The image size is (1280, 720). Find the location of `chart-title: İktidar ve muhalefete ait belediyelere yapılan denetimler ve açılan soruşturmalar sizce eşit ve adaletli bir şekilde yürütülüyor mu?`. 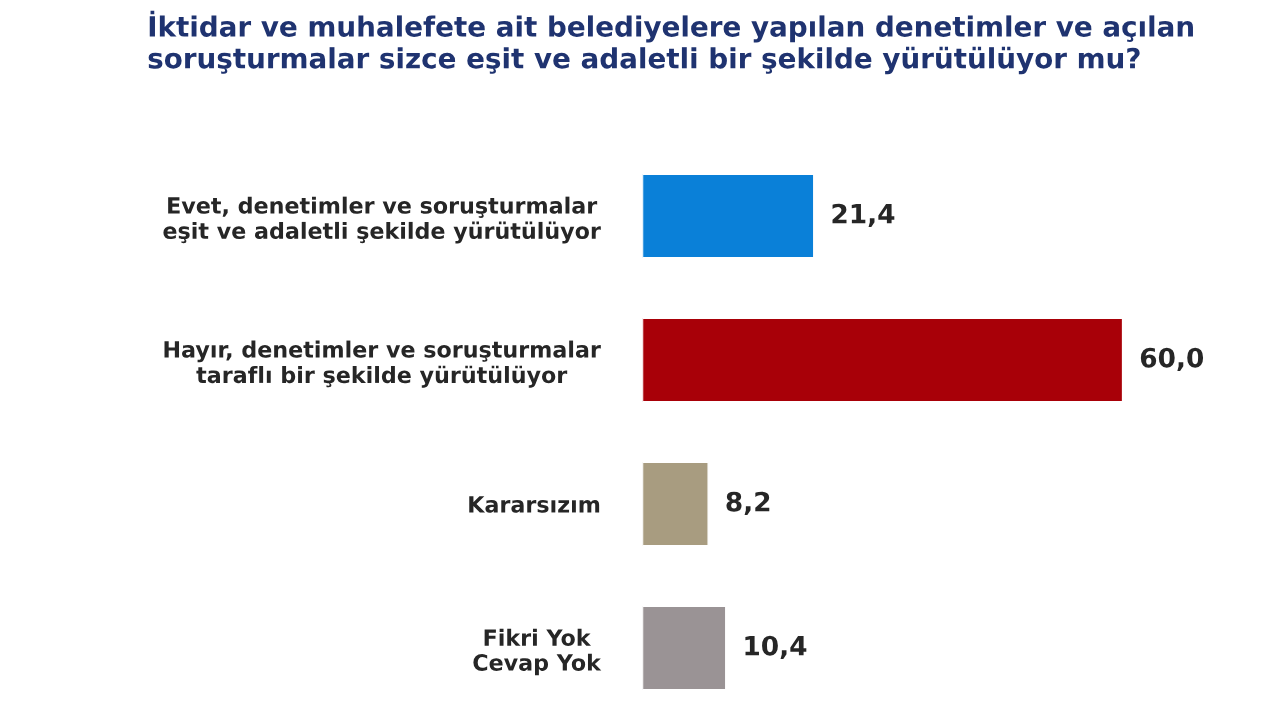

chart-title: İktidar ve muhalefete ait belediyelere yapılan denetimler ve açılan soruşturmalar sizce eşit ve adaletli bir şekilde yürütülüyor mu? is located at coordinates (670, 42).